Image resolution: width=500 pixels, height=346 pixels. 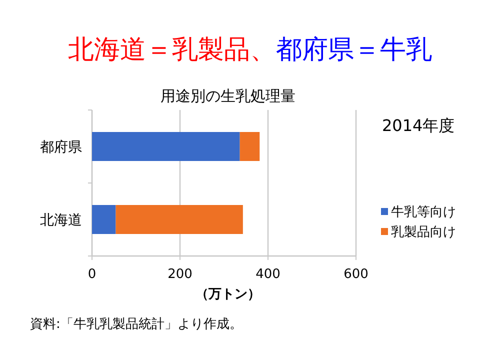 What do you see at coordinates (61, 148) in the screenshot?
I see `y-tick-label: 都府県` at bounding box center [61, 148].